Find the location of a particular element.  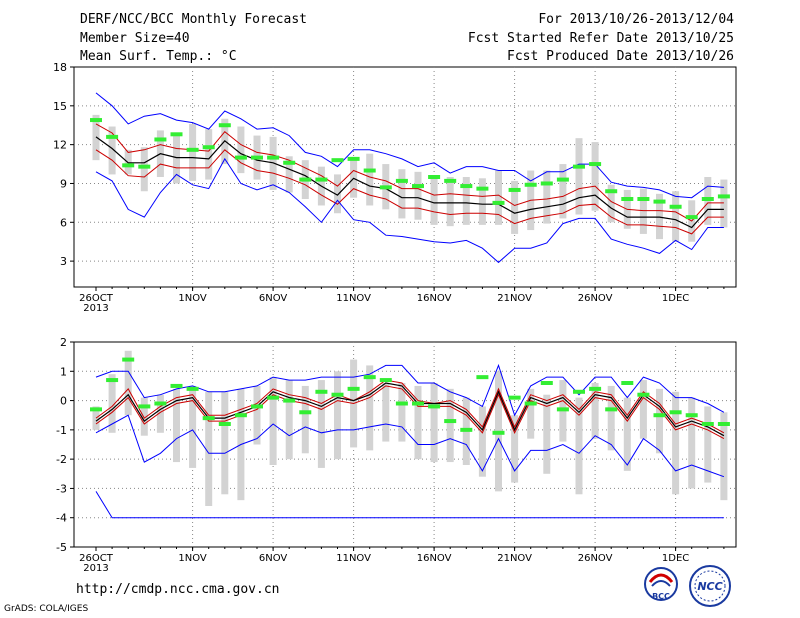

x-tick-label: 6NOV is located at coordinates (273, 558).